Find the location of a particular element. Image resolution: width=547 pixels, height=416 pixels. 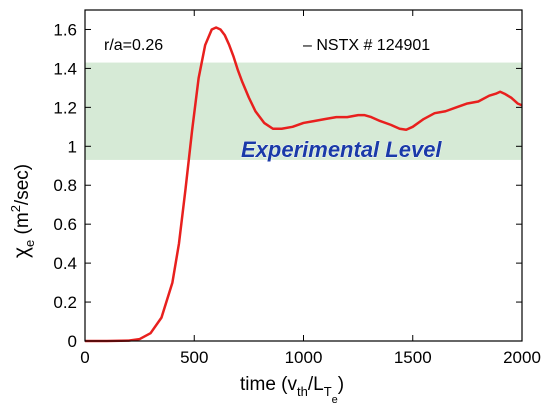

x-axis-title-subsub: e is located at coordinates (335, 400).